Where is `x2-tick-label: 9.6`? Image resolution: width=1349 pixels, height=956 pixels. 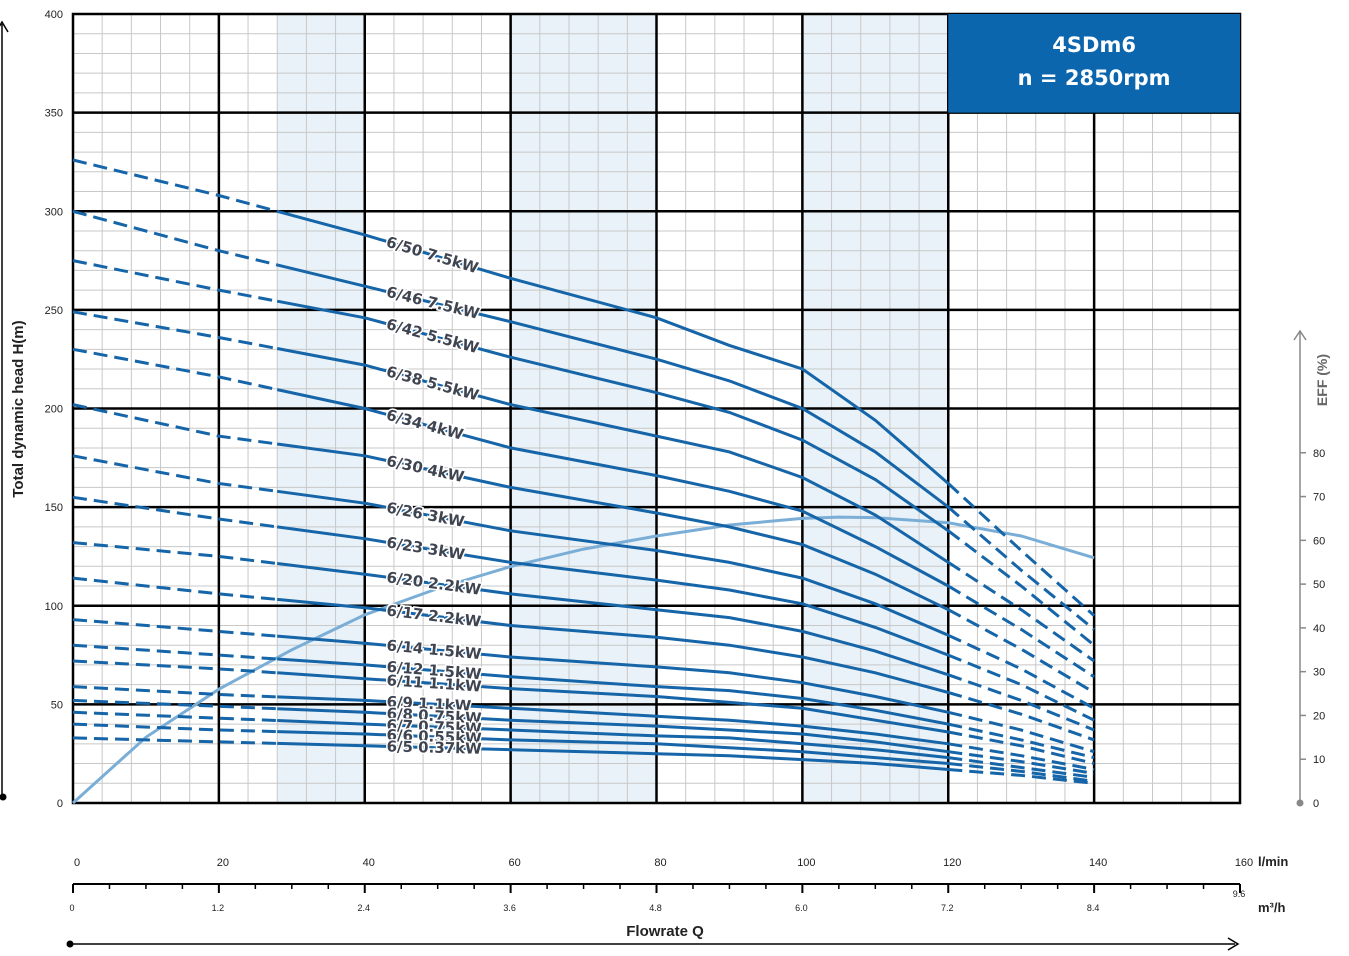 x2-tick-label: 9.6 is located at coordinates (1239, 894).